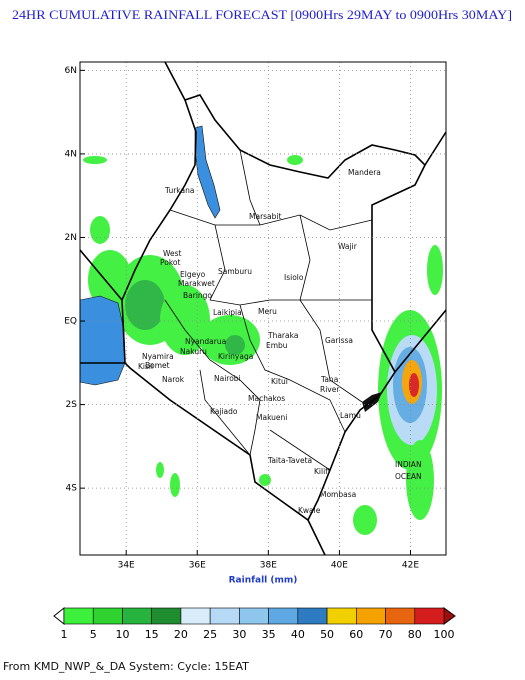 This screenshot has height=680, width=525. What do you see at coordinates (271, 417) in the screenshot?
I see `place-label: Makueni` at bounding box center [271, 417].